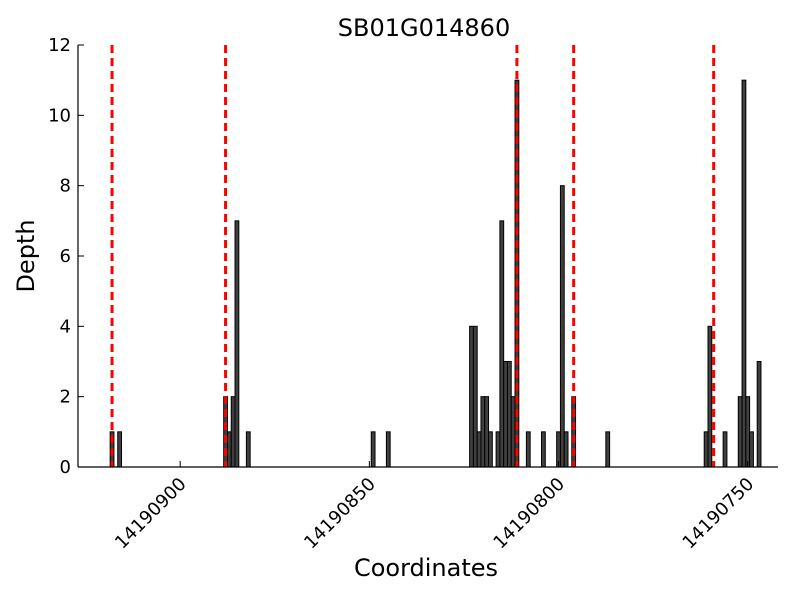  I want to click on y-tick-label: 12, so click(59, 45).